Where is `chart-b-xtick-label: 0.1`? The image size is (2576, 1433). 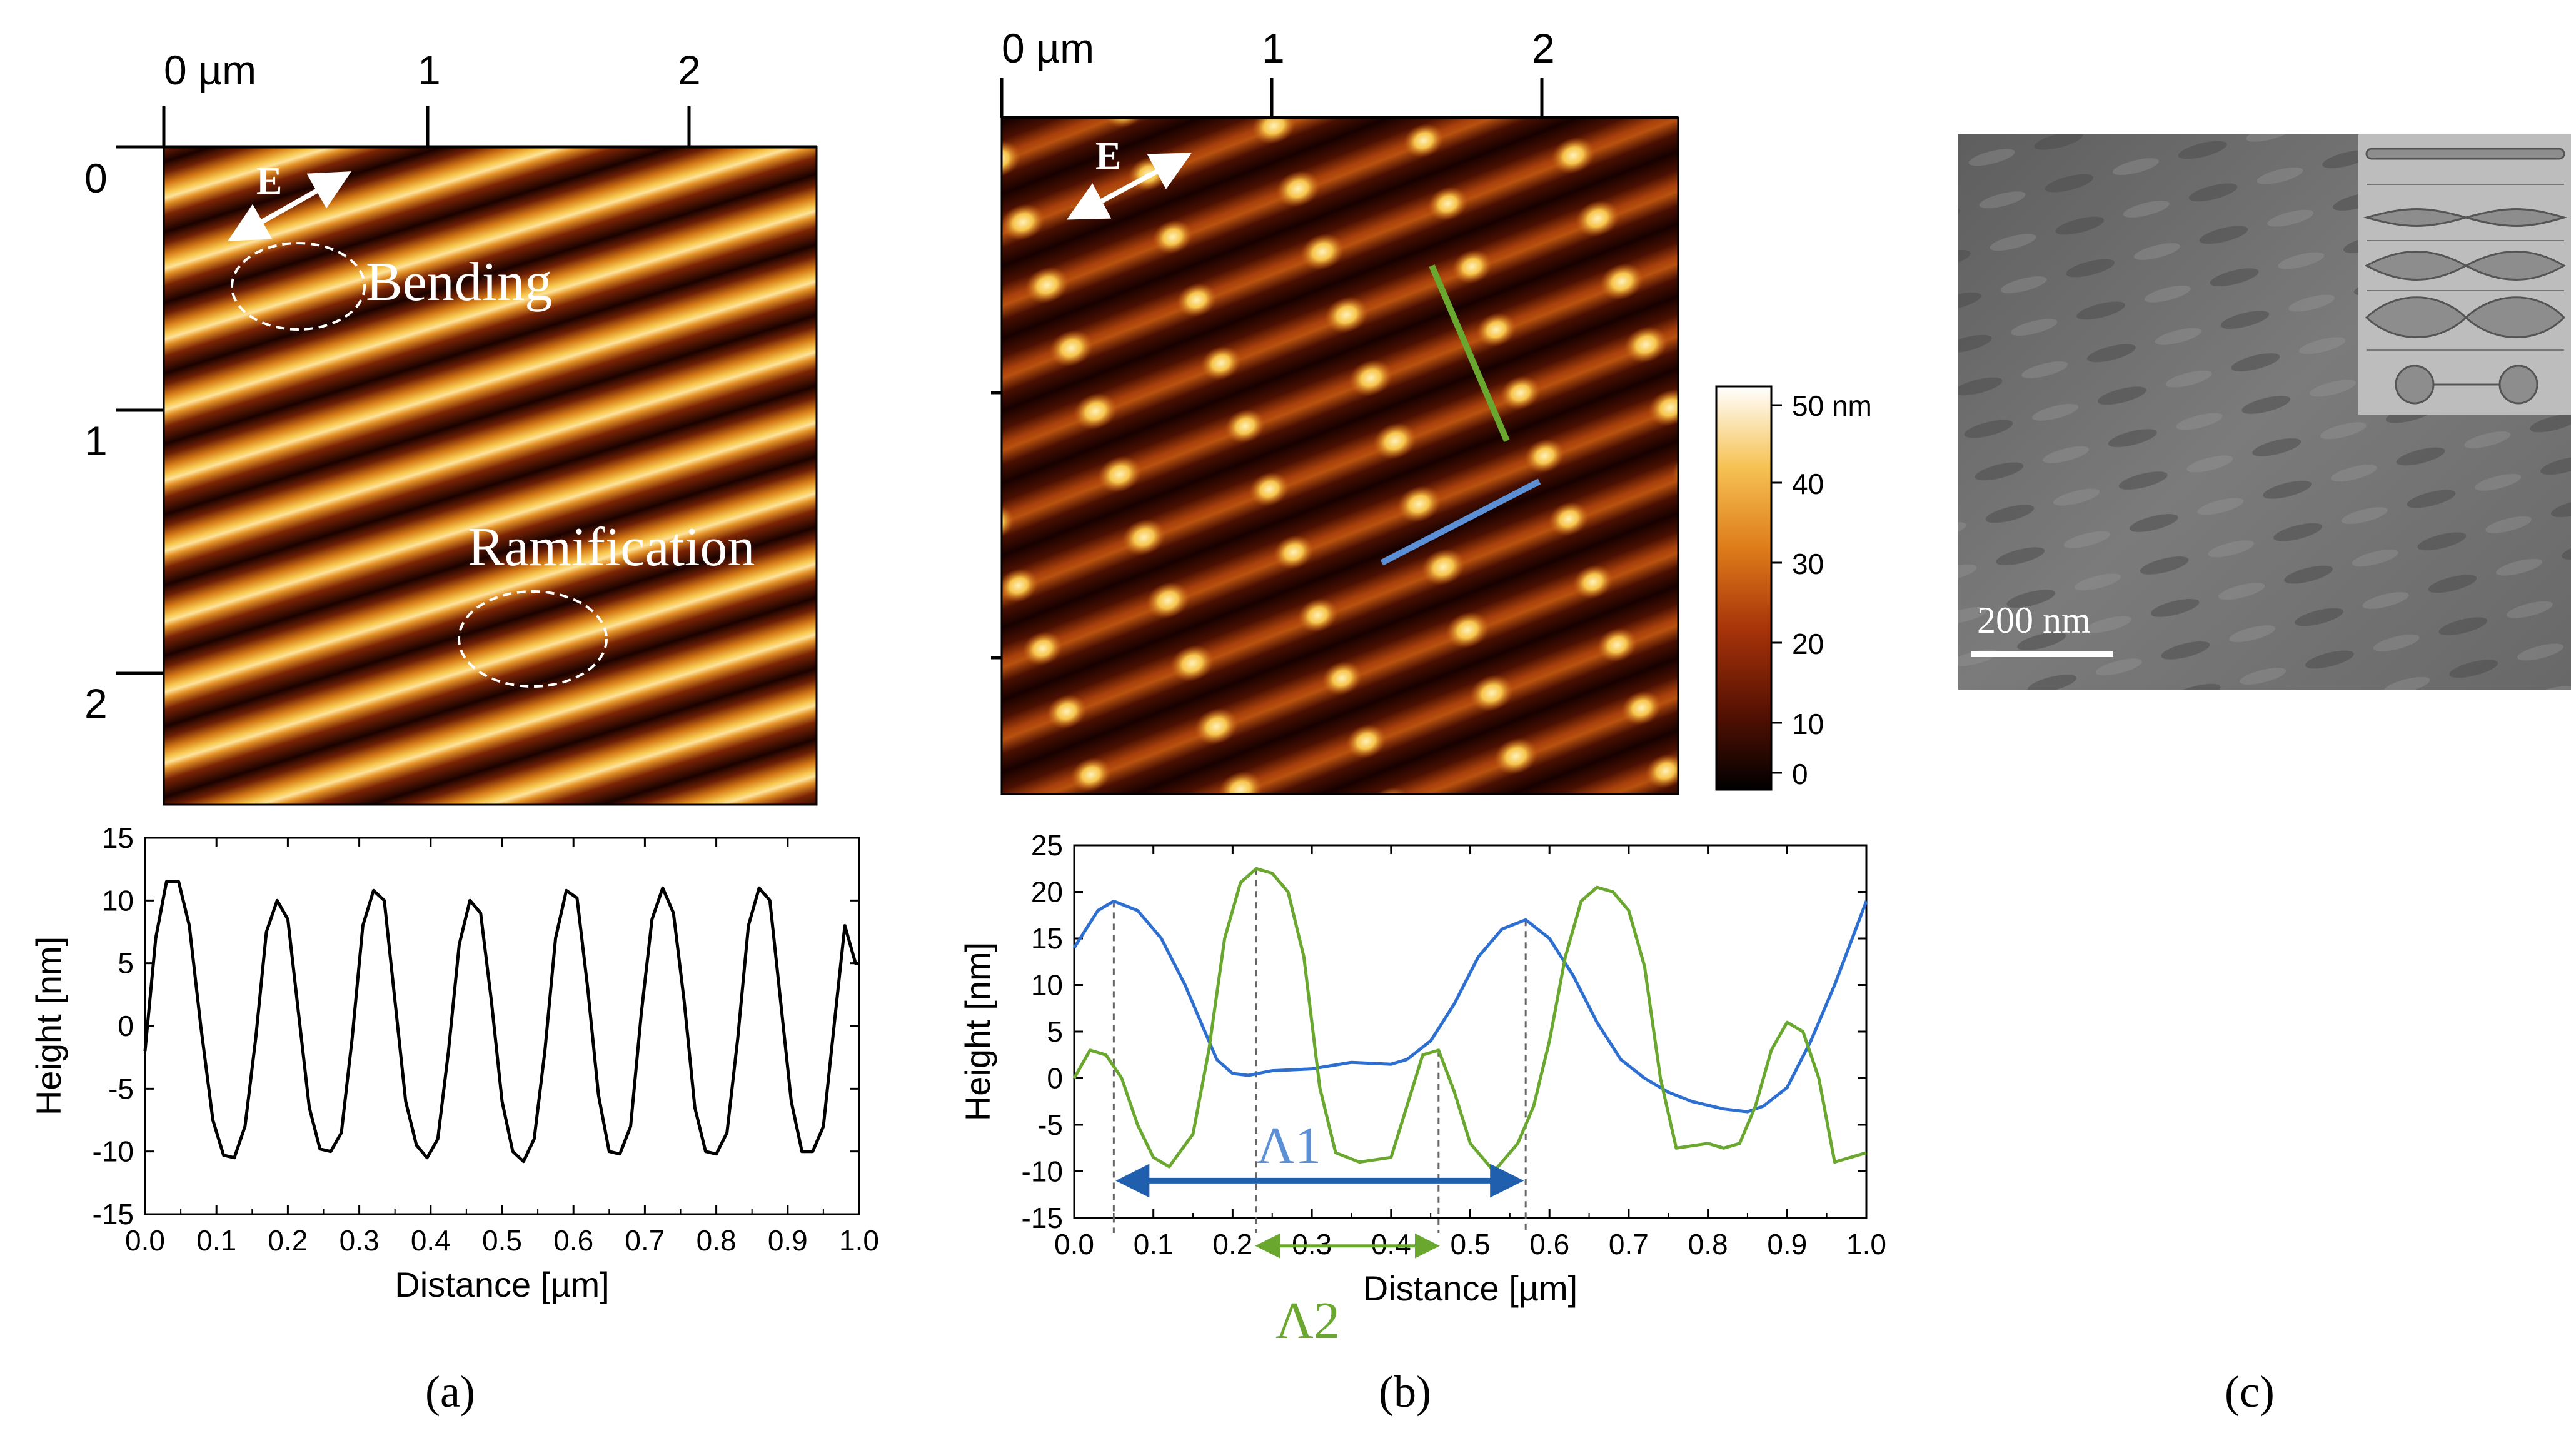 chart-b-xtick-label: 0.1 is located at coordinates (1154, 1244).